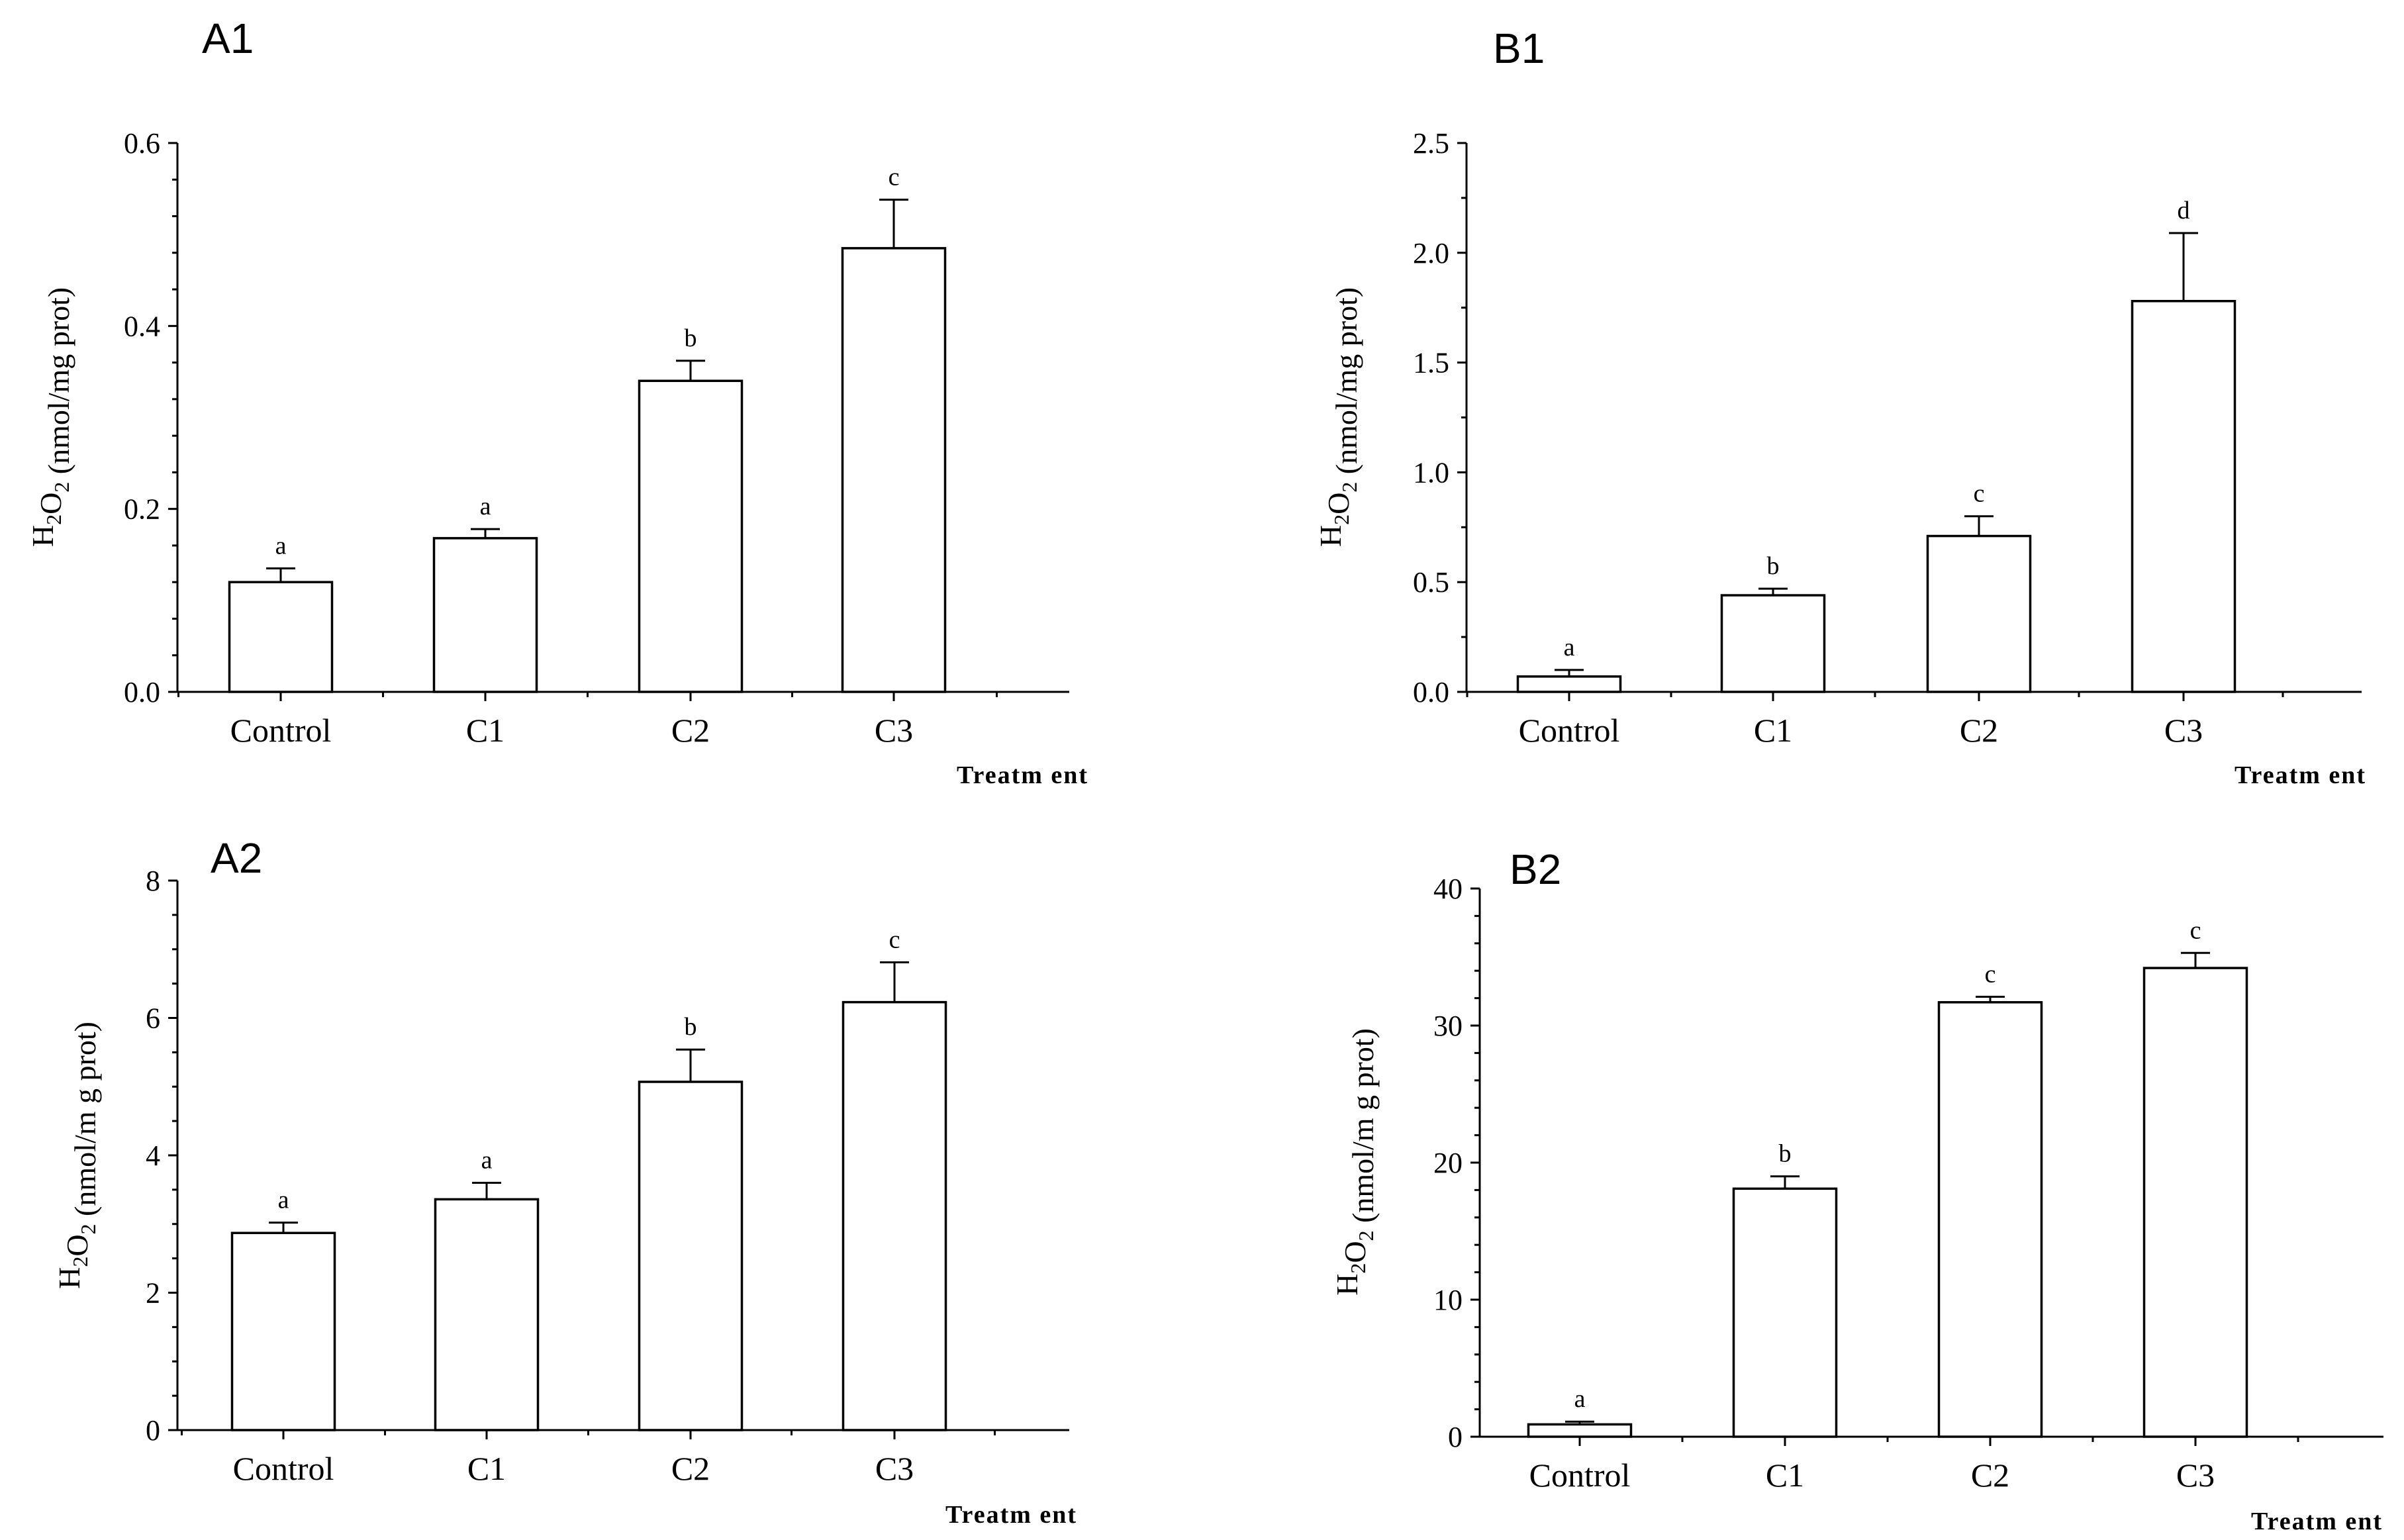 The width and height of the screenshot is (2404, 1540). Describe the element at coordinates (691, 1256) in the screenshot. I see `bar-a2-c2` at that location.